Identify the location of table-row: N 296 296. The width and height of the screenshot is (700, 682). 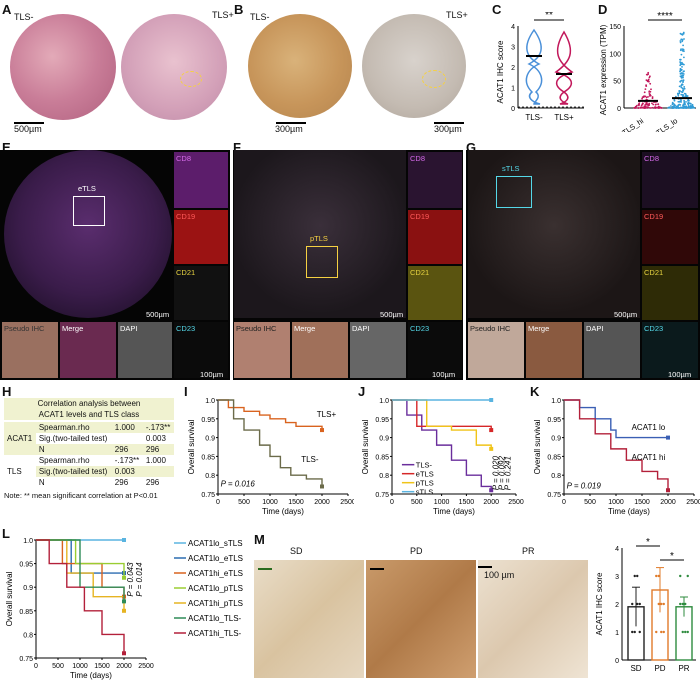
(89, 449).